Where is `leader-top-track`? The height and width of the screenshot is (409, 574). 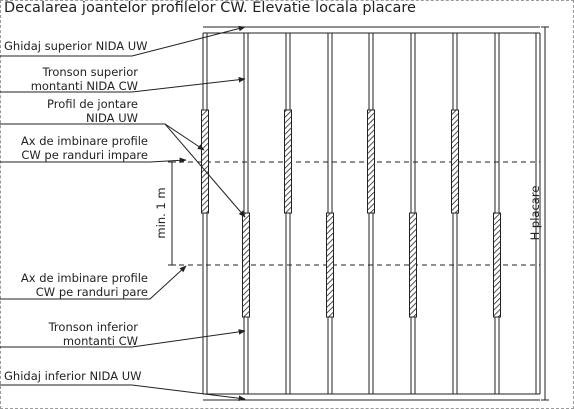
leader-top-track is located at coordinates (123, 41).